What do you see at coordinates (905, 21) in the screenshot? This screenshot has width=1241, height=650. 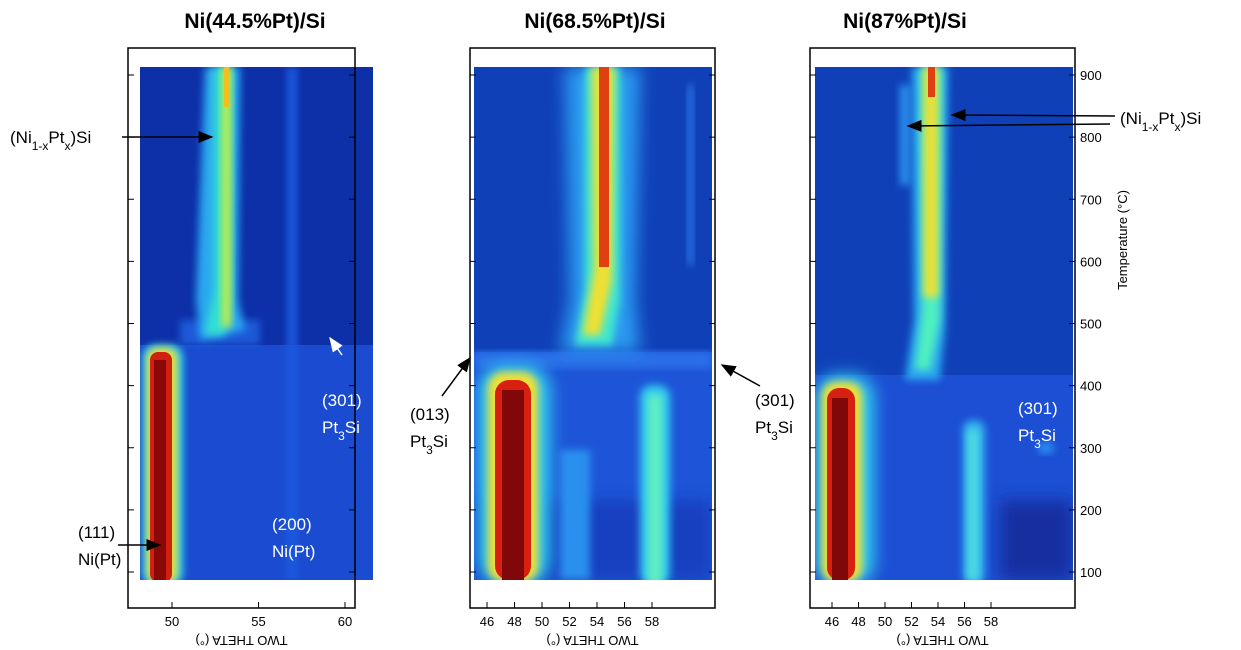 I see `panel-title: Ni(87%Pt)/Si` at bounding box center [905, 21].